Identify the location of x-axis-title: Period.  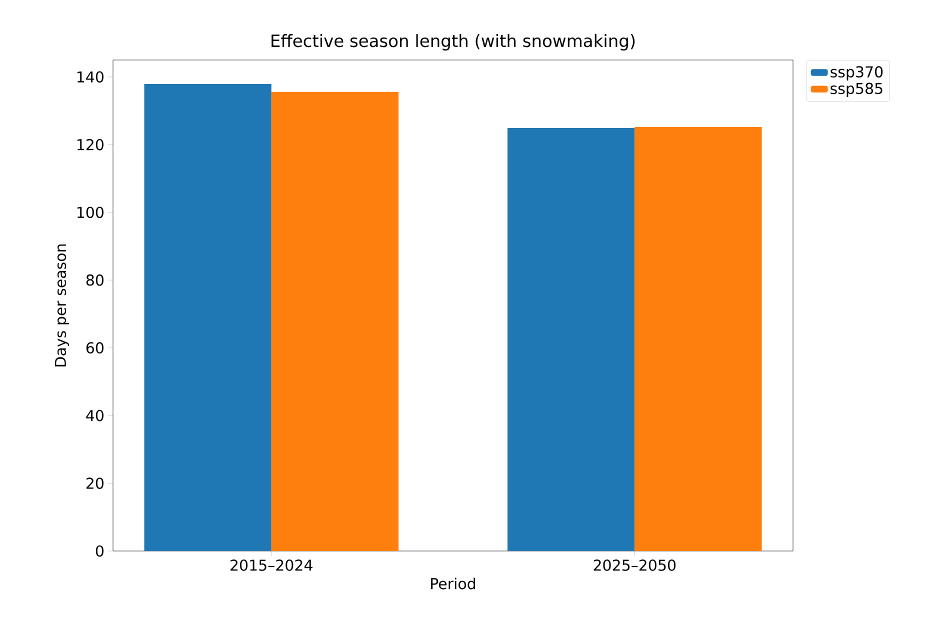
(453, 584).